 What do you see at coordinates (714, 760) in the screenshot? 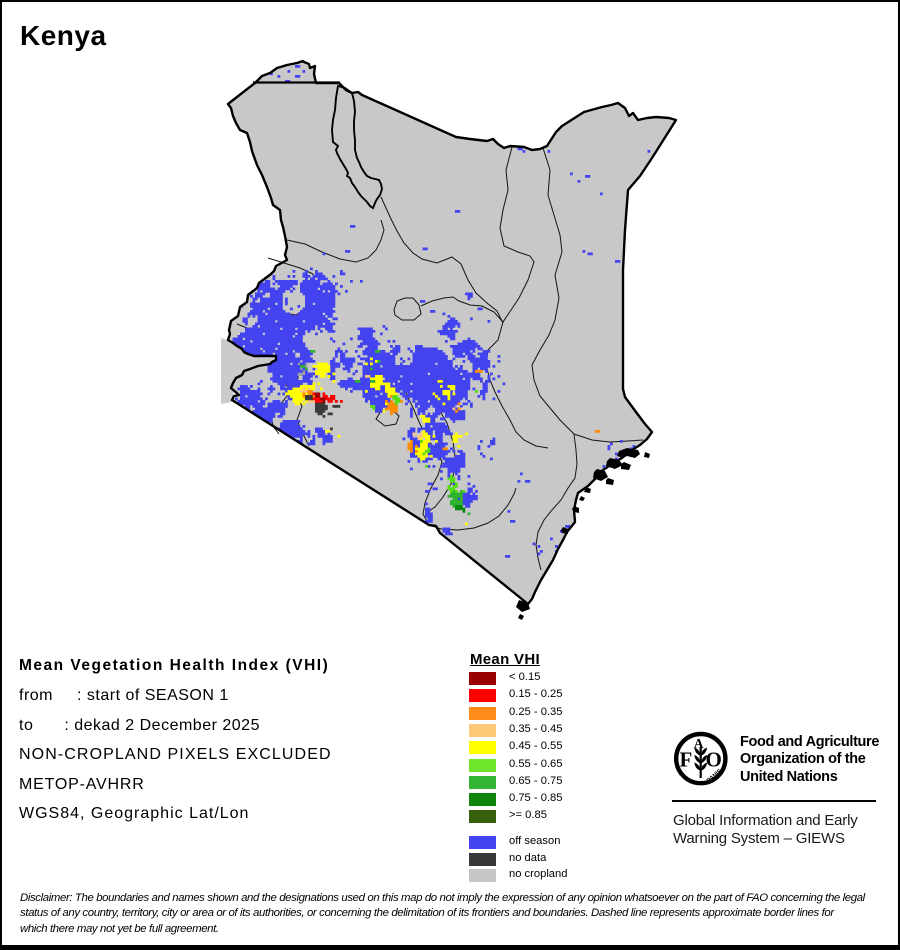
I see `svg-text: O` at bounding box center [714, 760].